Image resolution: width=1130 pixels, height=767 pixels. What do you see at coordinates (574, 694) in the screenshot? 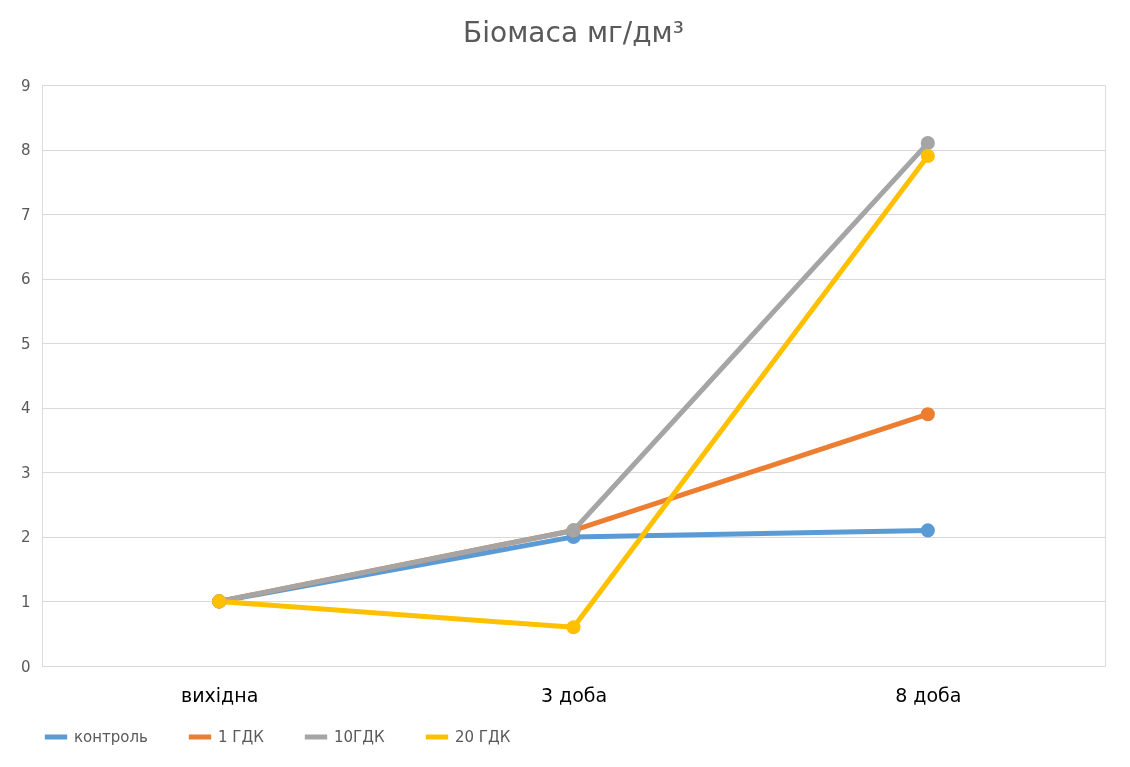
I see `x-tick-label: 3 доба` at bounding box center [574, 694].